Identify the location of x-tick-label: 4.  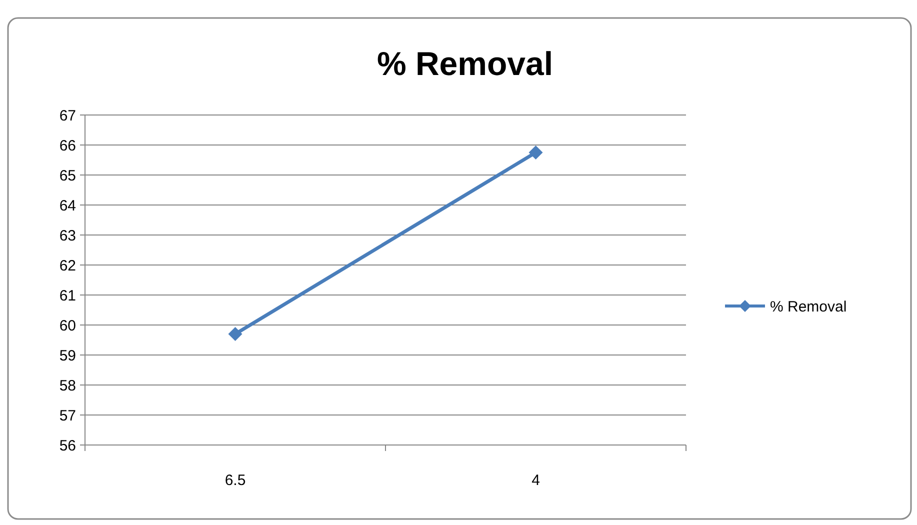
(536, 480).